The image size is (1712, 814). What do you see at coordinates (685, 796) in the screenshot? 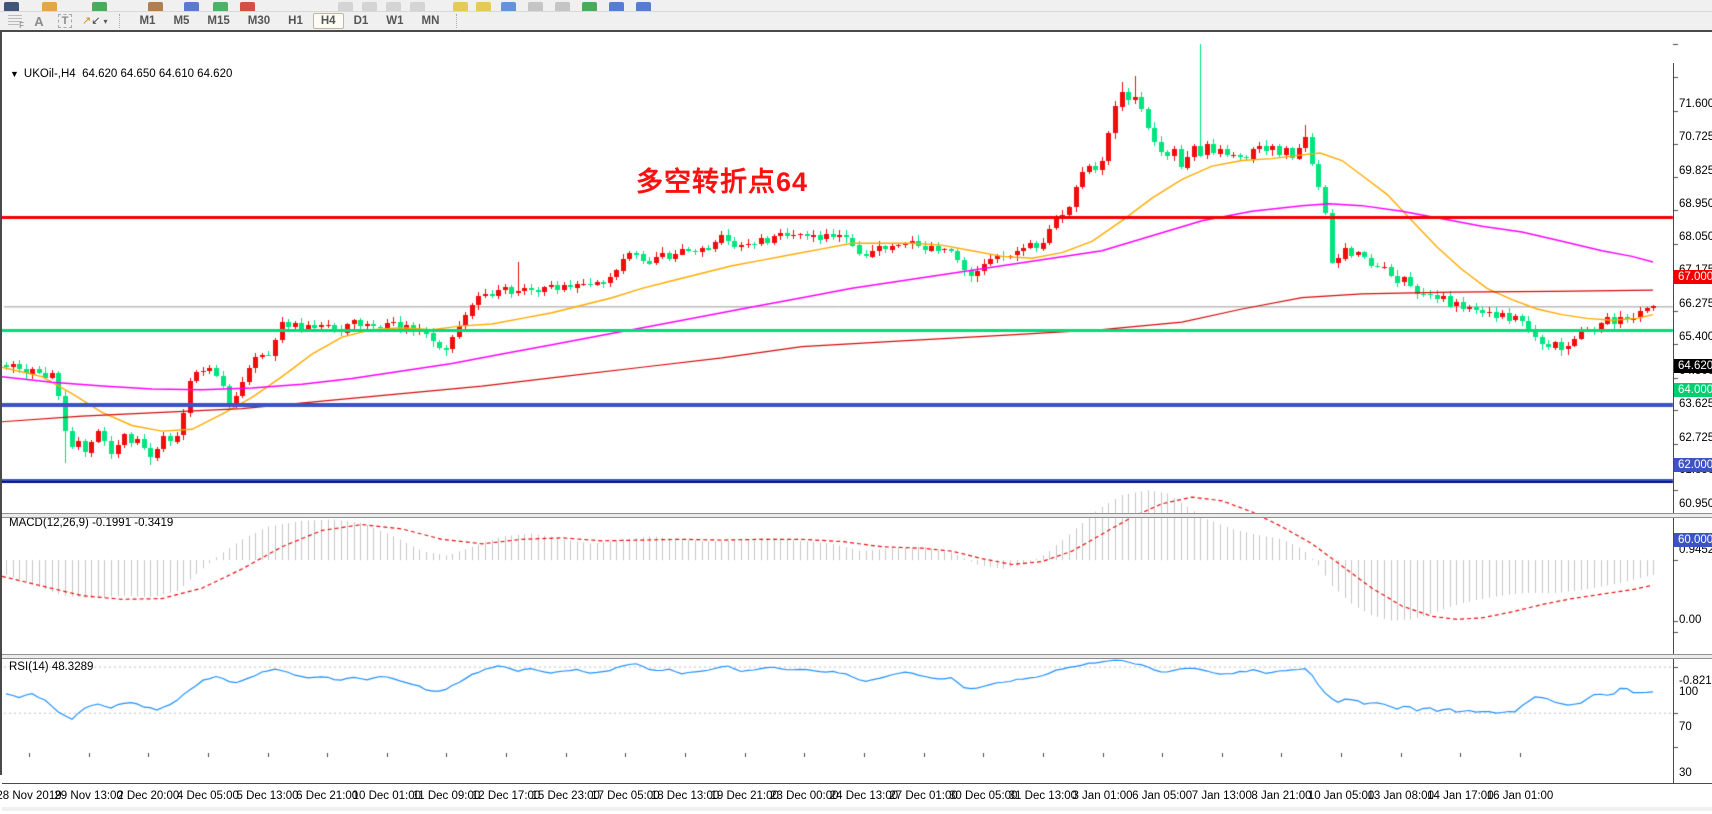
I see `time-axis-label: 18 Dec 13:00` at bounding box center [685, 796].